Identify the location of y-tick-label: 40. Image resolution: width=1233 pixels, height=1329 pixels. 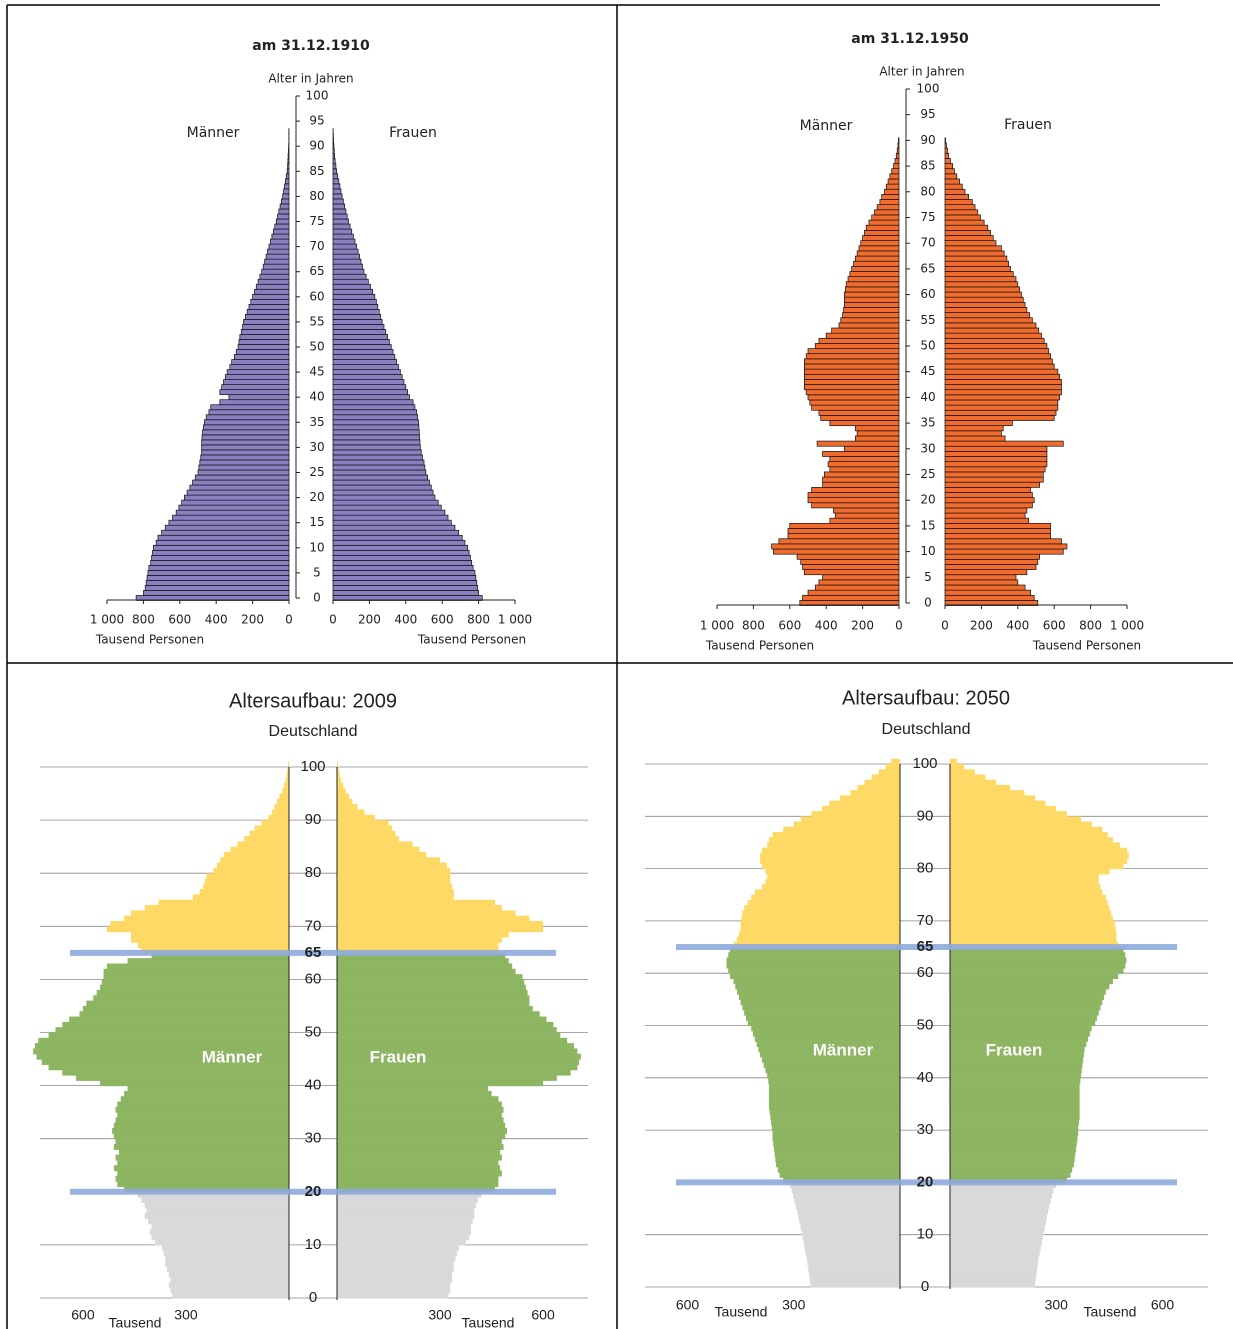
(927, 397).